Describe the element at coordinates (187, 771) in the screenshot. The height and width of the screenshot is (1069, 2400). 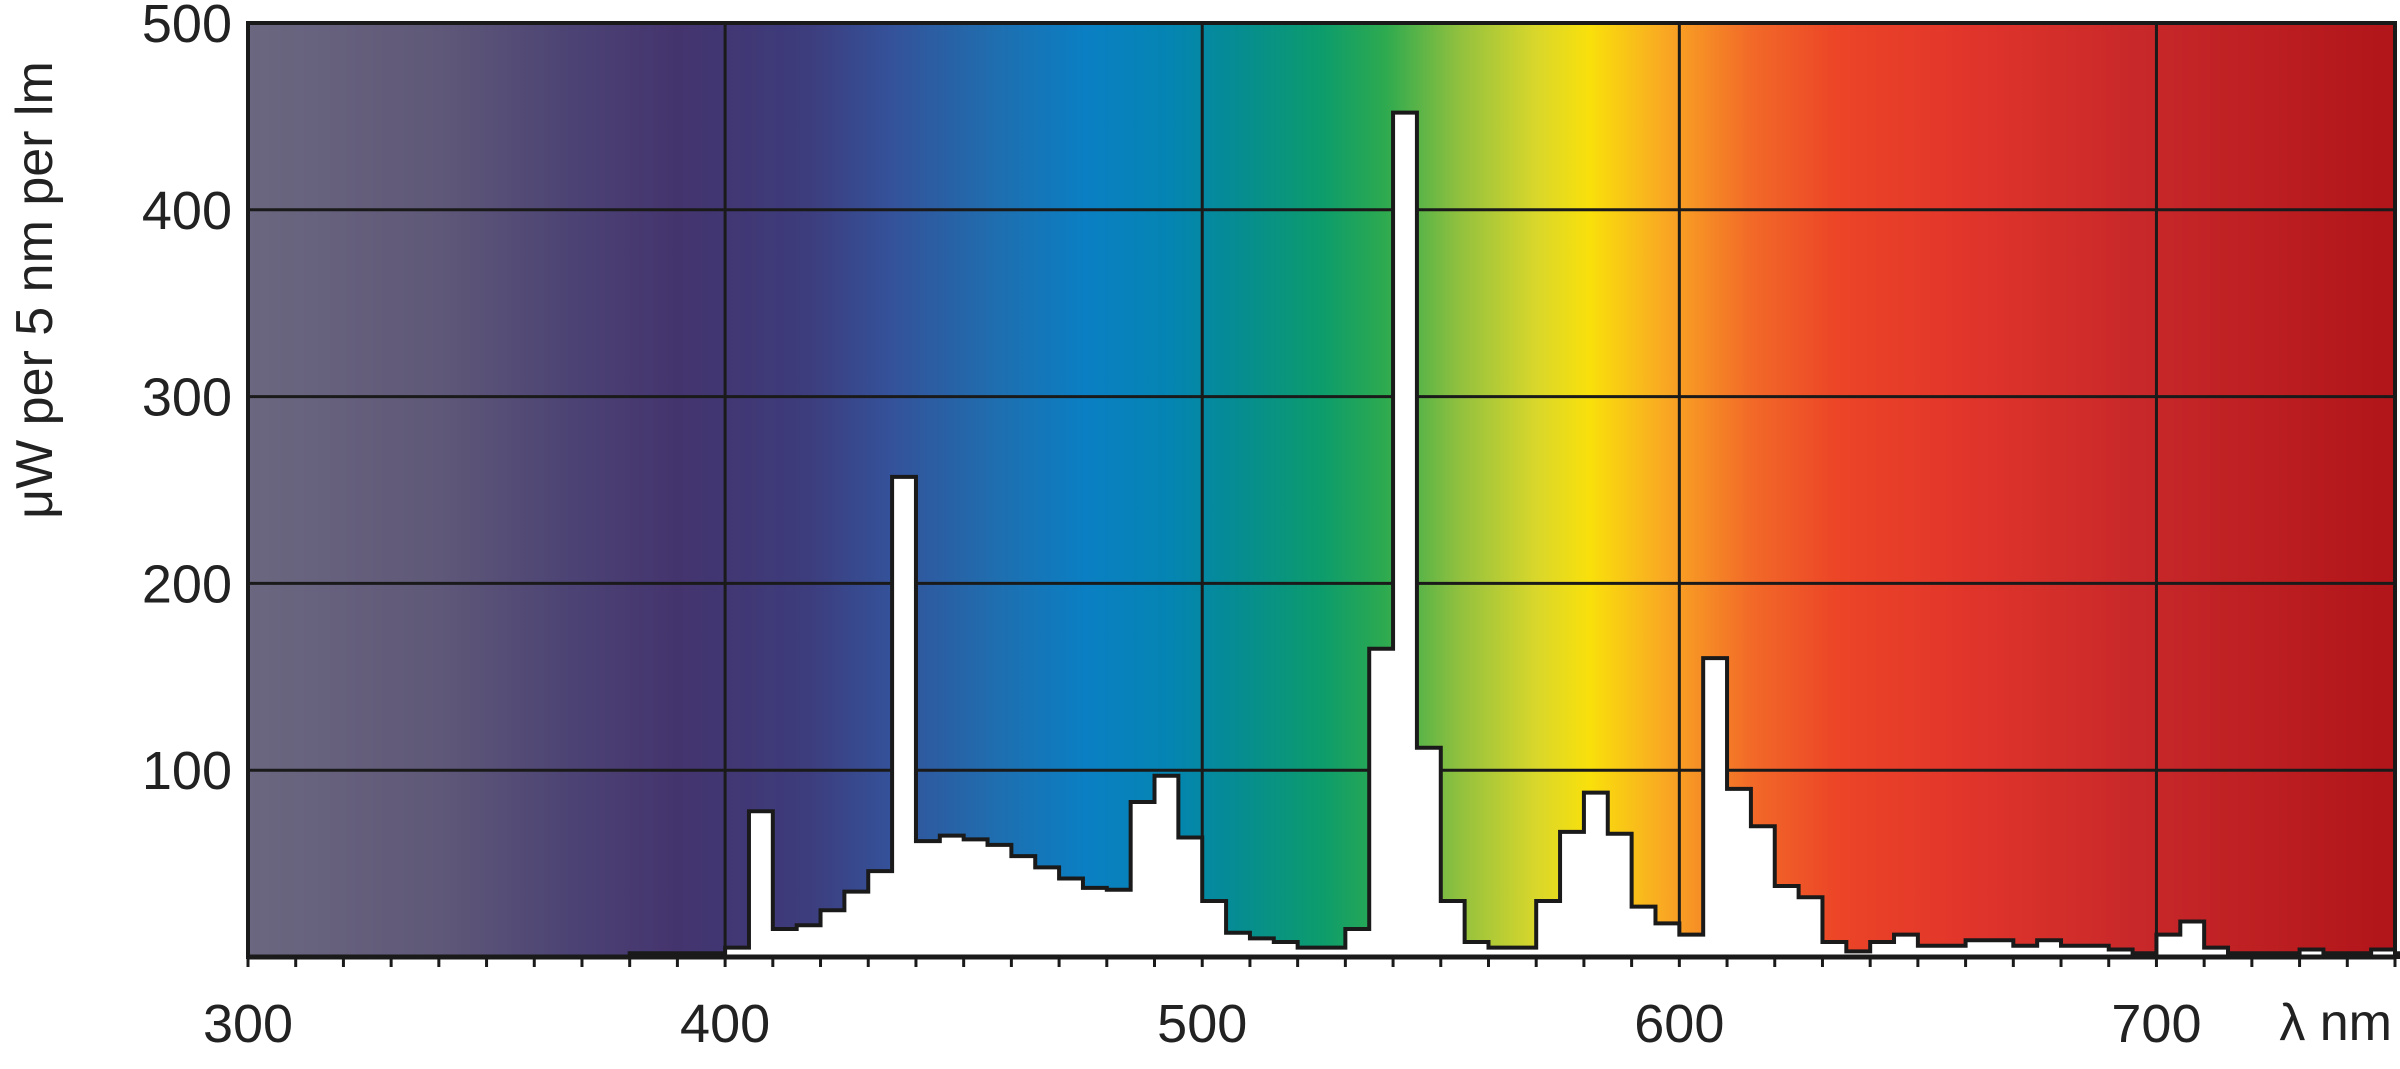
I see `y-tick-label: 100` at that location.